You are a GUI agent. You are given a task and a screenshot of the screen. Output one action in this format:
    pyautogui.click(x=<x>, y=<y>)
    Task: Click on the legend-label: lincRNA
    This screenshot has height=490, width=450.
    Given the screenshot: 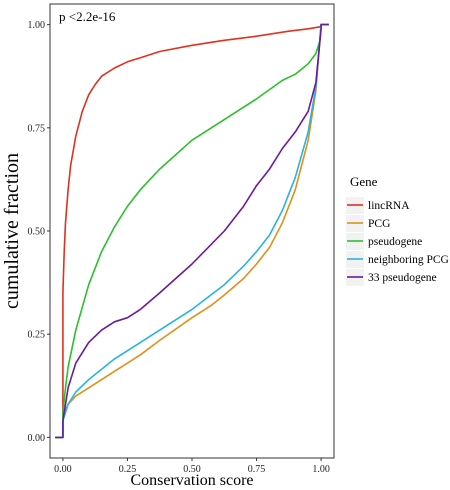 What is the action you would take?
    pyautogui.click(x=389, y=206)
    